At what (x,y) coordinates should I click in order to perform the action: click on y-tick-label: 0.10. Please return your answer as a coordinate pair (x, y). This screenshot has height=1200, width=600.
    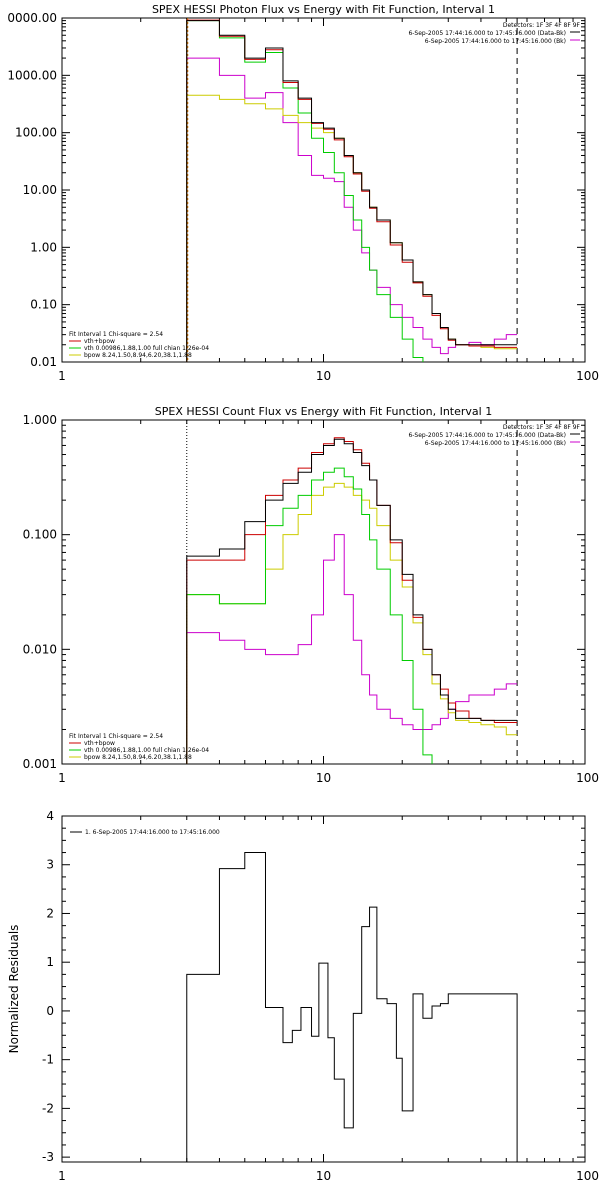
    Looking at the image, I should click on (43, 305).